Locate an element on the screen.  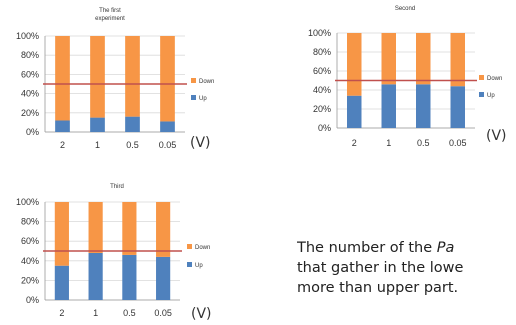
chart-title-line: experiment is located at coordinates (110, 19).